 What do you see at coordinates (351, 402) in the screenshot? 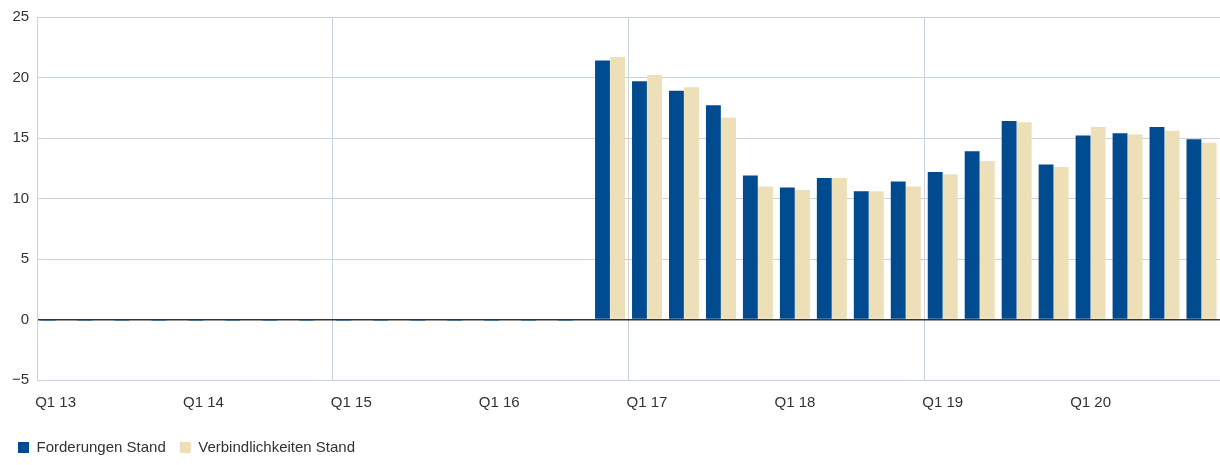
I see `x-tick-label: Q1 15` at bounding box center [351, 402].